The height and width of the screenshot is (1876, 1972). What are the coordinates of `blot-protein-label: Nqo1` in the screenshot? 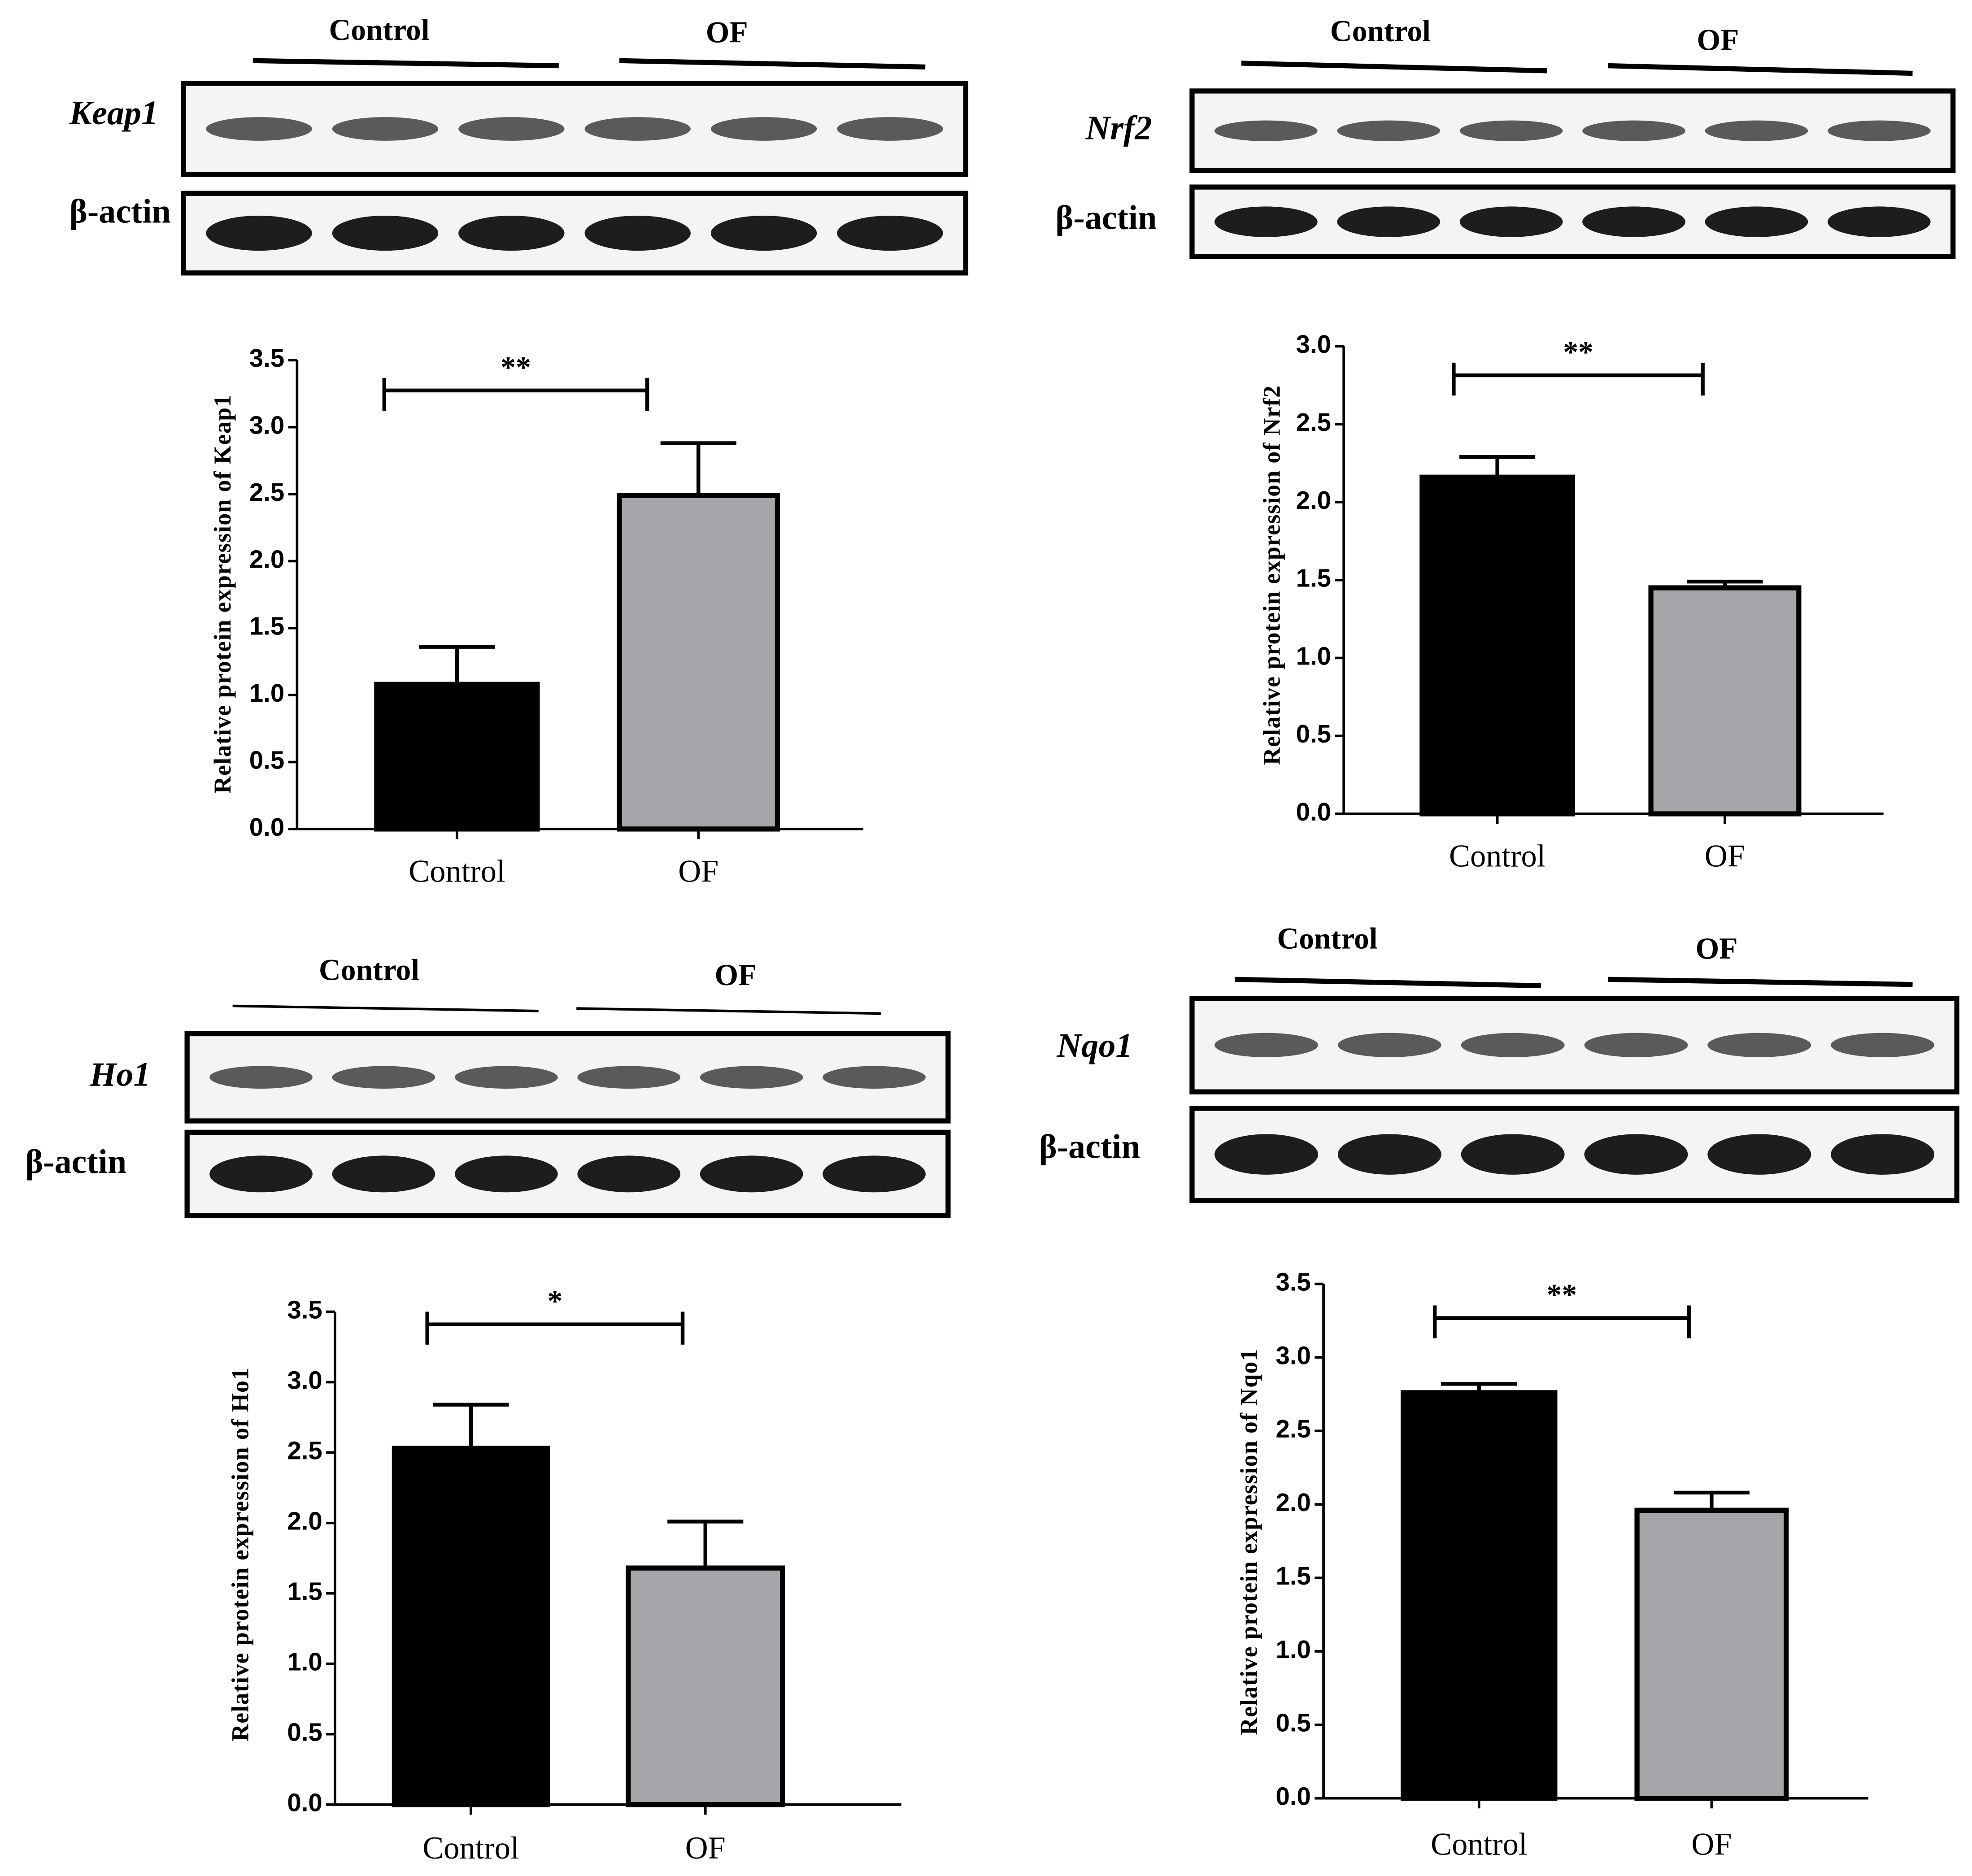 It's located at (1094, 1045).